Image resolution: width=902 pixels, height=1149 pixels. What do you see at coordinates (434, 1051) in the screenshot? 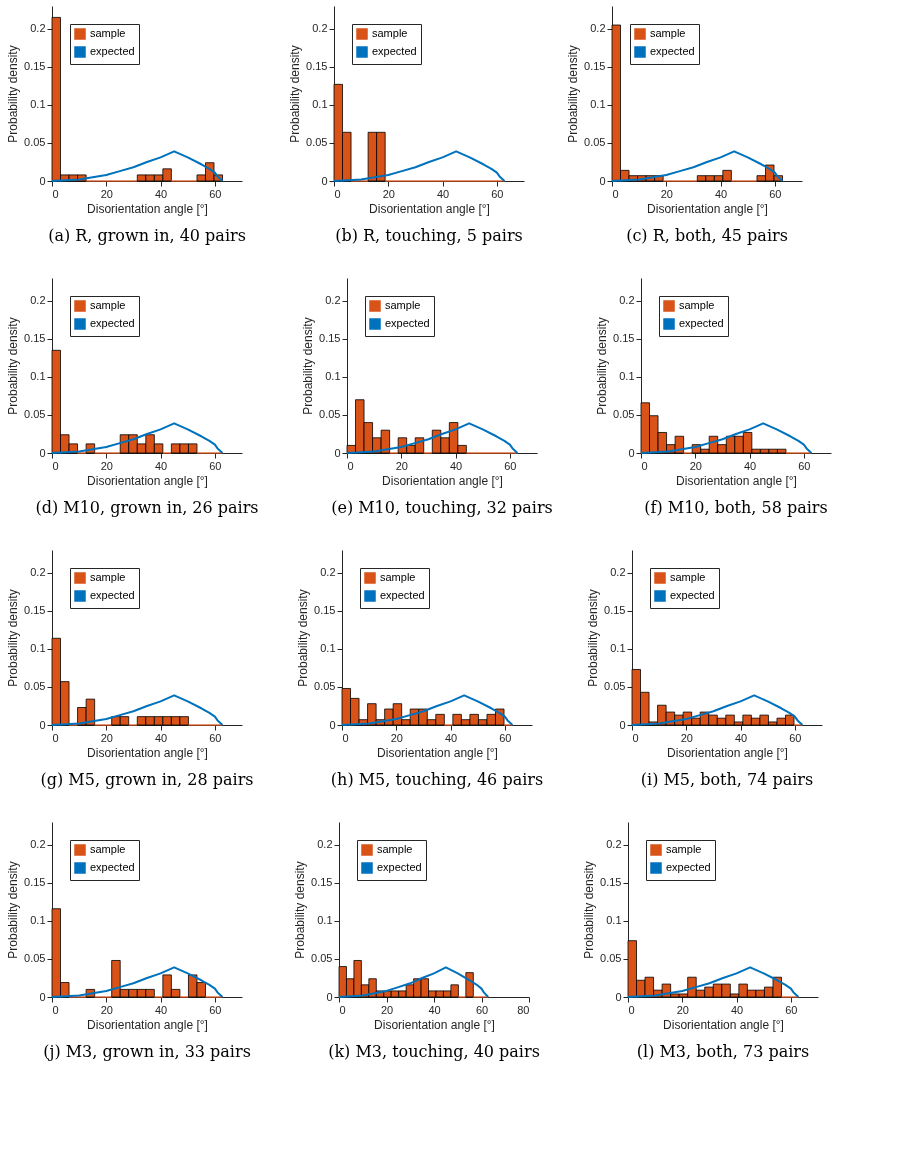
I see `text: (k) M3, touching, 40 pairs` at bounding box center [434, 1051].